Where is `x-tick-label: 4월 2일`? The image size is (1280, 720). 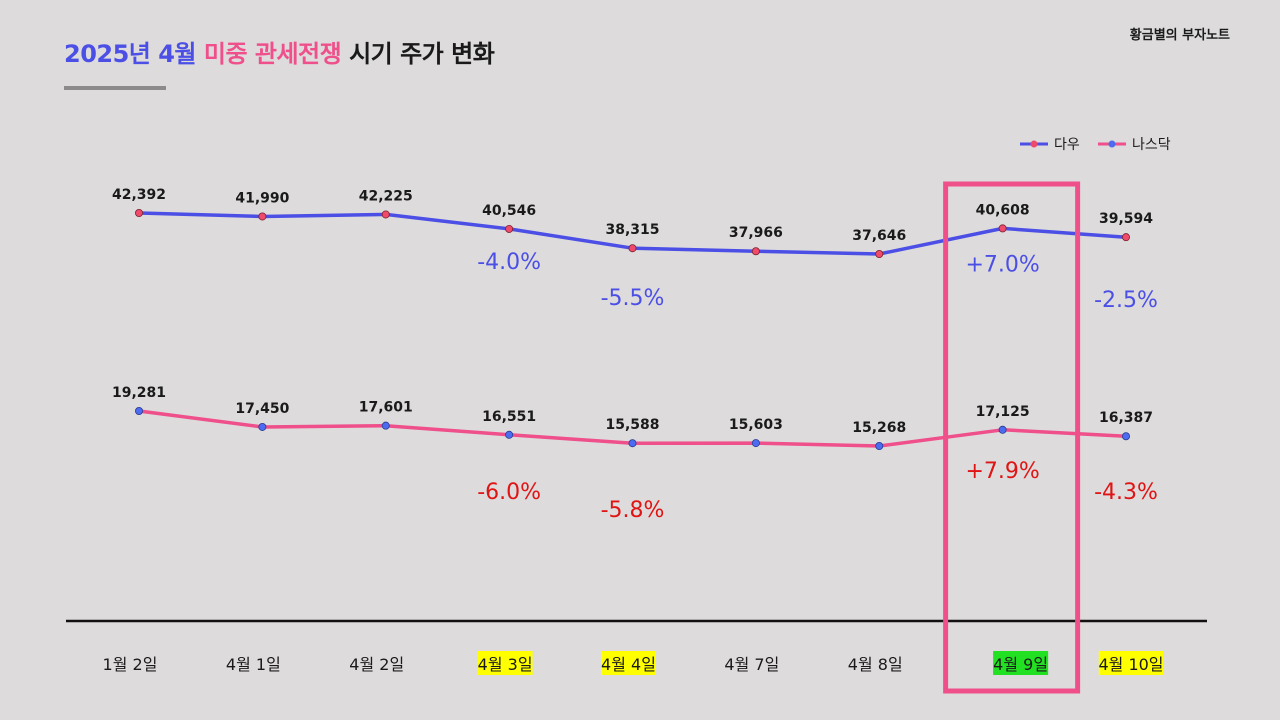
x-tick-label: 4월 2일 is located at coordinates (376, 664).